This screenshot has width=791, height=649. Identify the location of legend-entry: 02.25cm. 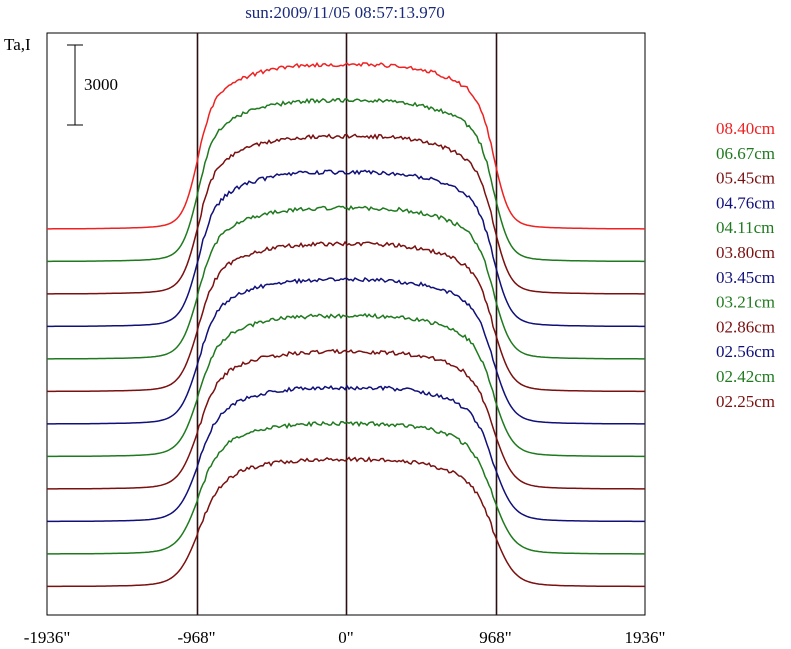
(745, 401).